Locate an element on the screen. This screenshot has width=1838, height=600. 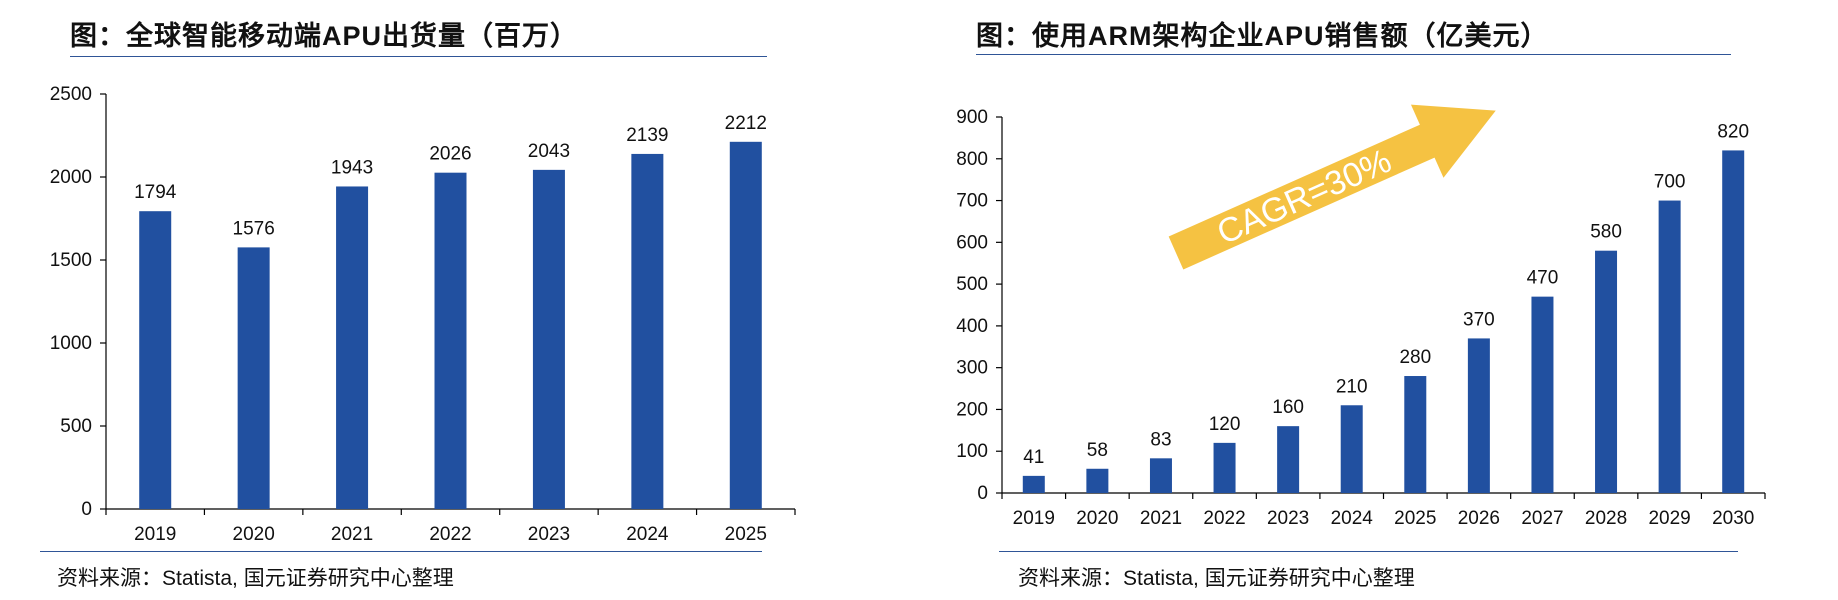
data-label: 700 is located at coordinates (1670, 182).